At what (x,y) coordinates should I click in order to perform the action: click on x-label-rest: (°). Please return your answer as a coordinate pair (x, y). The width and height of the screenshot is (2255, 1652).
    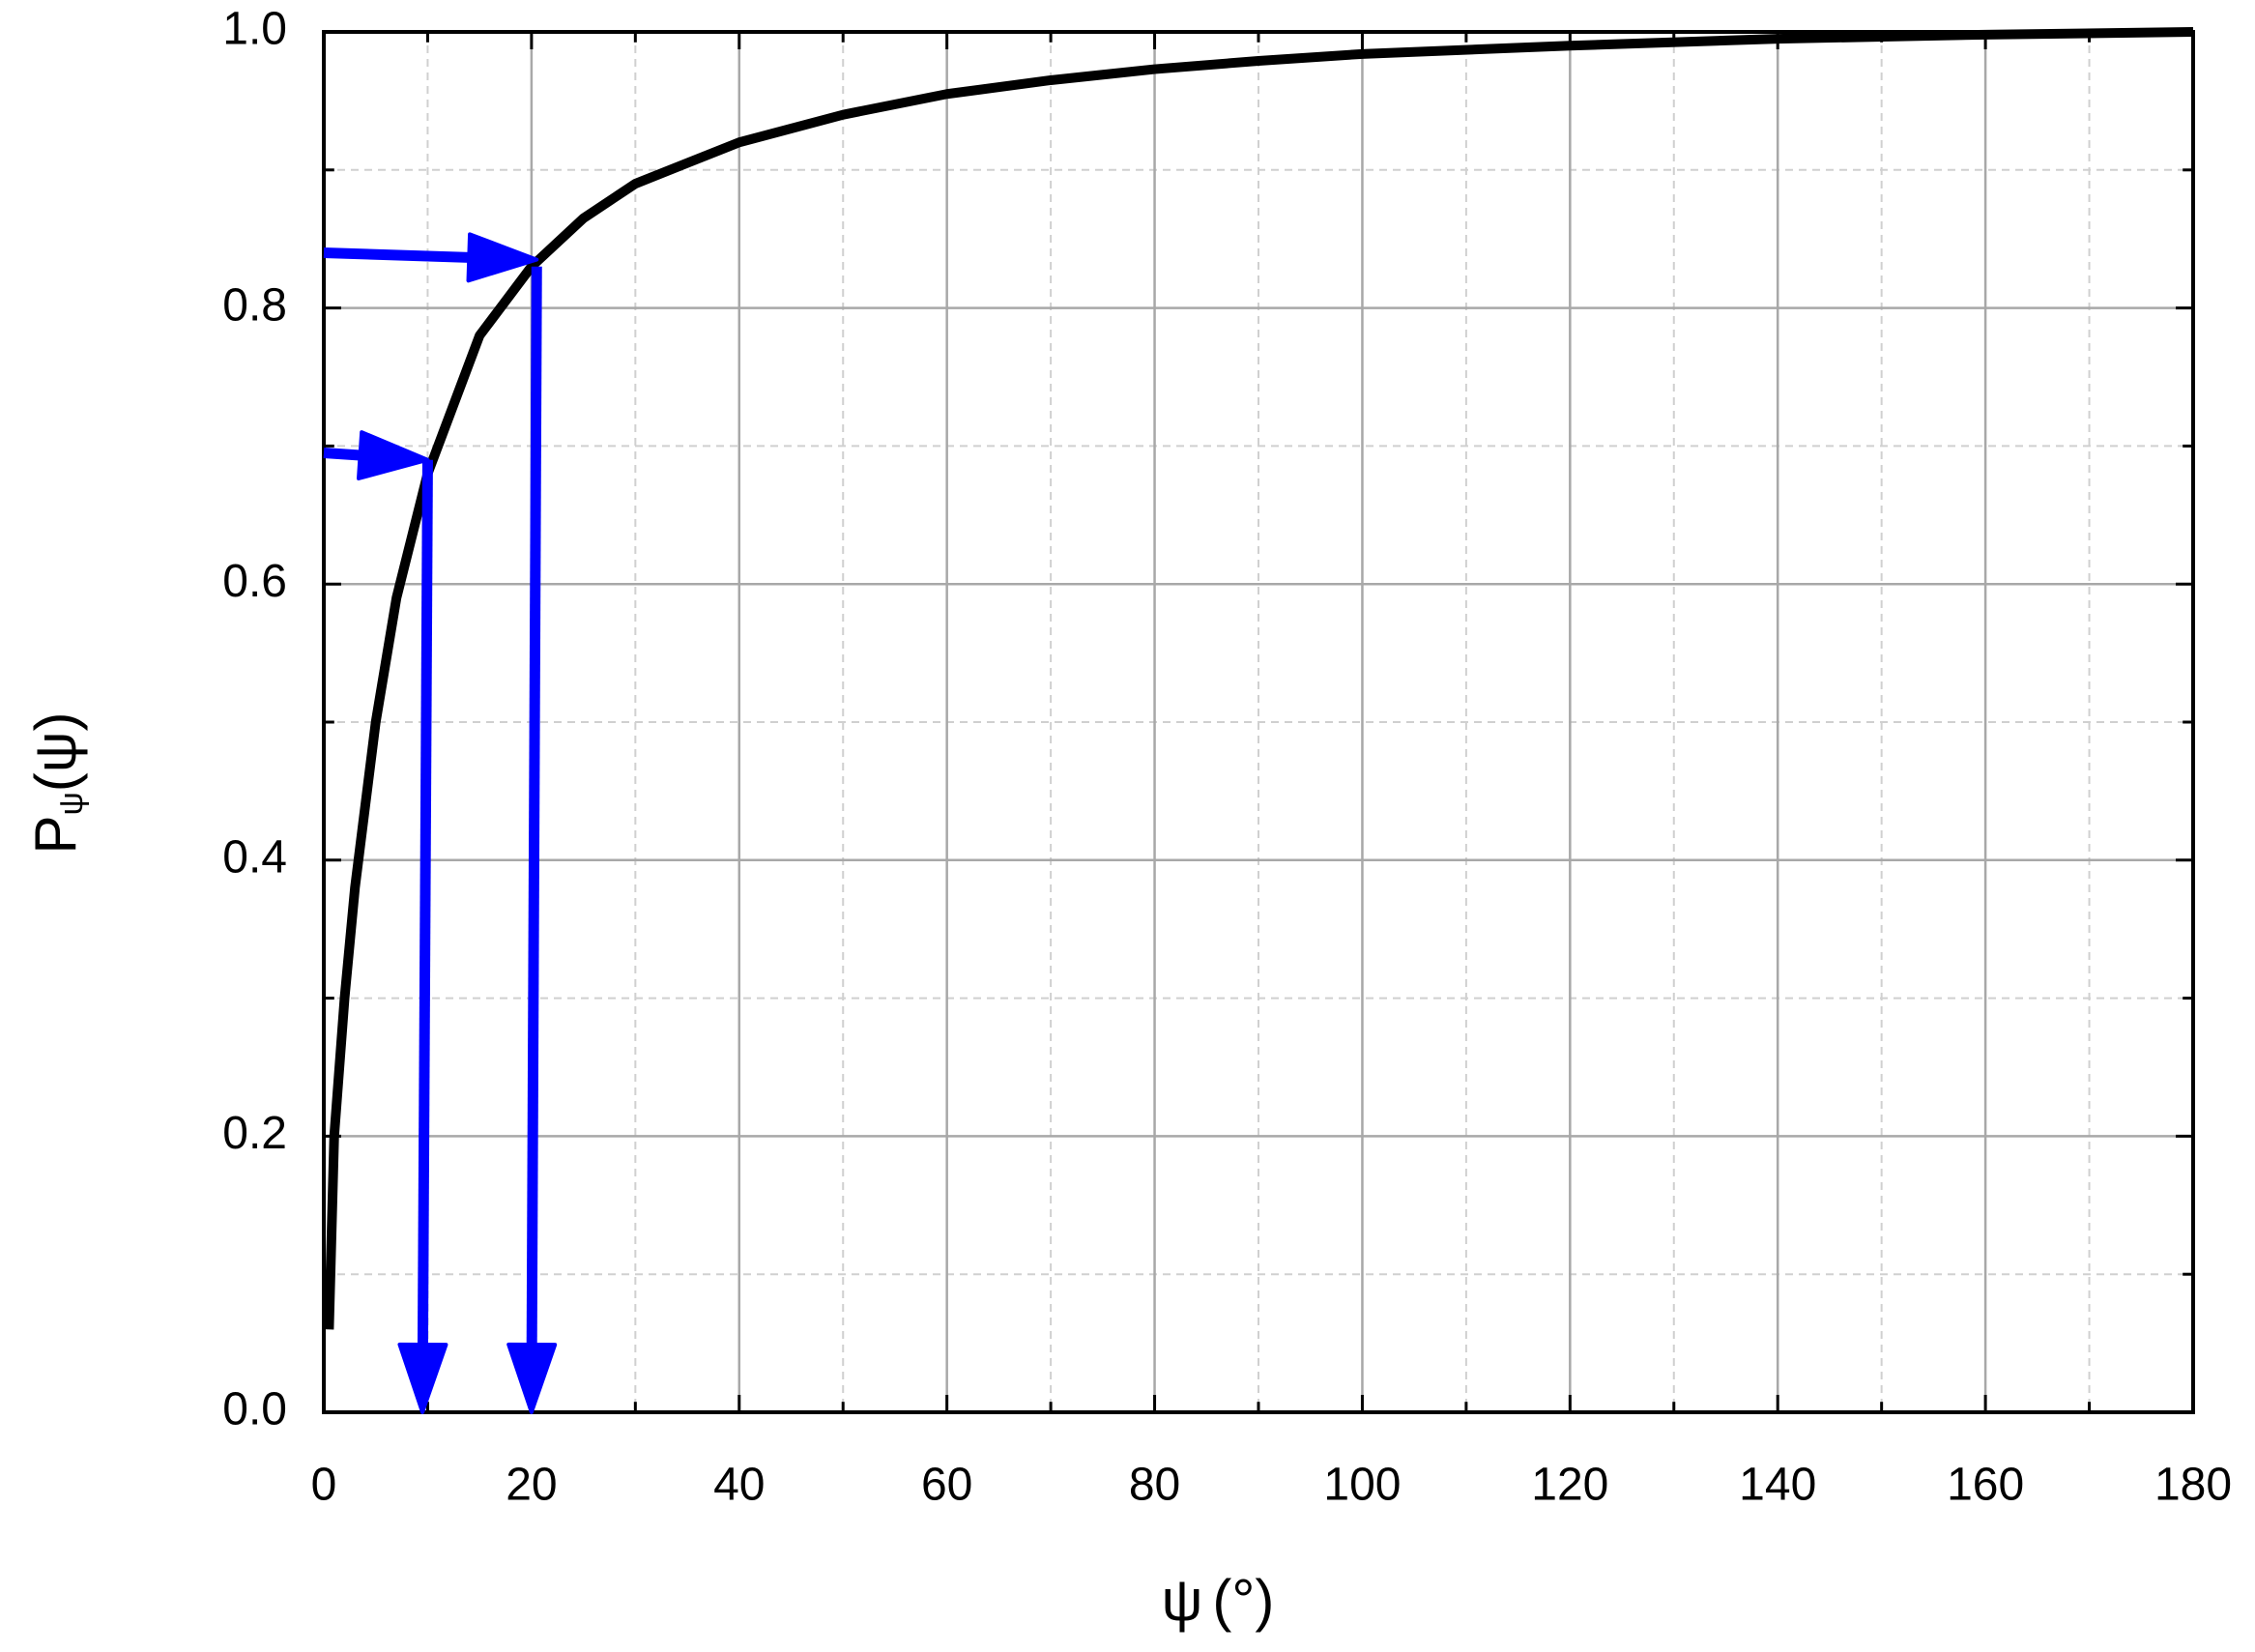
    Looking at the image, I should click on (1243, 1600).